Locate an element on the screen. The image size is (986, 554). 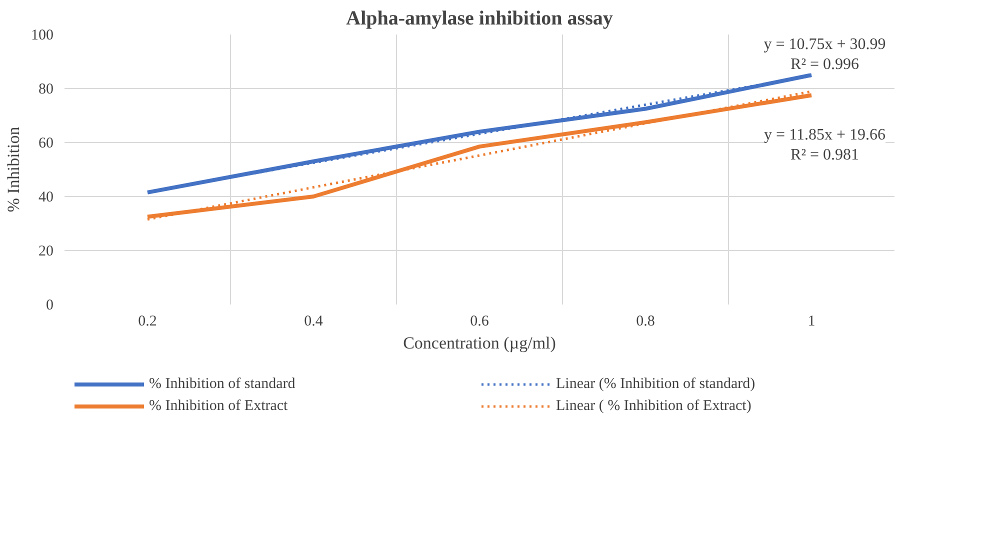
legend-label: Linear (% Inhibition of standard) is located at coordinates (656, 384).